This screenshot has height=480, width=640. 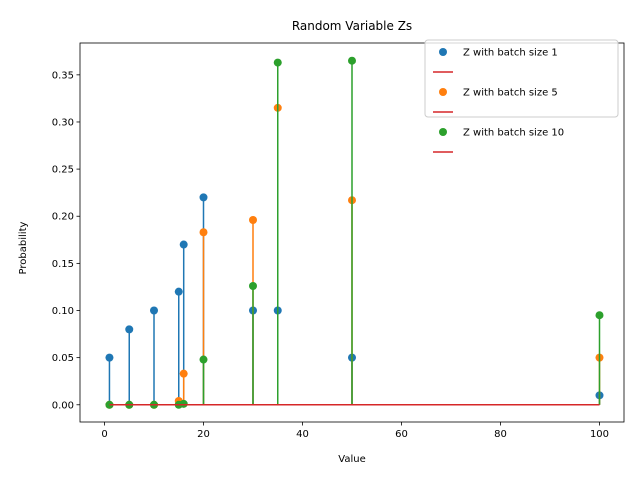 What do you see at coordinates (510, 93) in the screenshot?
I see `legend-label: Z with batch size 5` at bounding box center [510, 93].